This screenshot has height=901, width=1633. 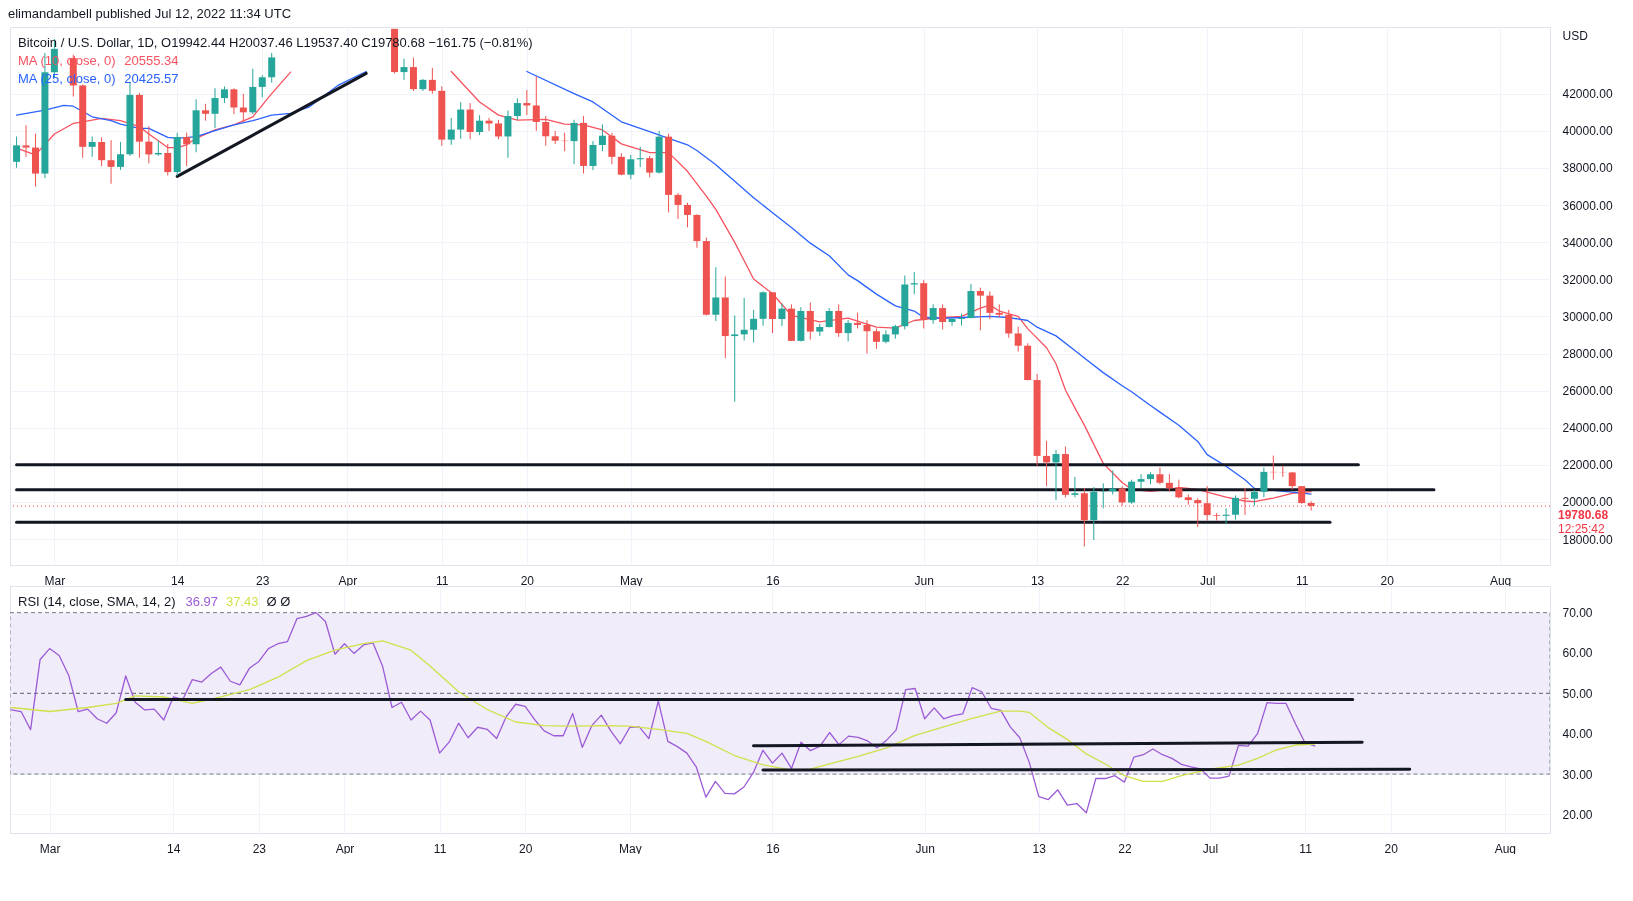 What do you see at coordinates (278, 601) in the screenshot?
I see `annotation: Ø Ø` at bounding box center [278, 601].